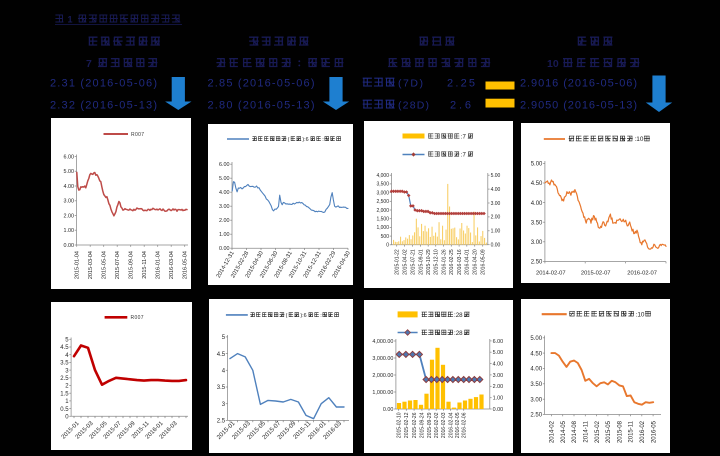 This screenshot has height=456, width=720. What do you see at coordinates (410, 84) in the screenshot?
I see `svg-text: (7D)` at bounding box center [410, 84].